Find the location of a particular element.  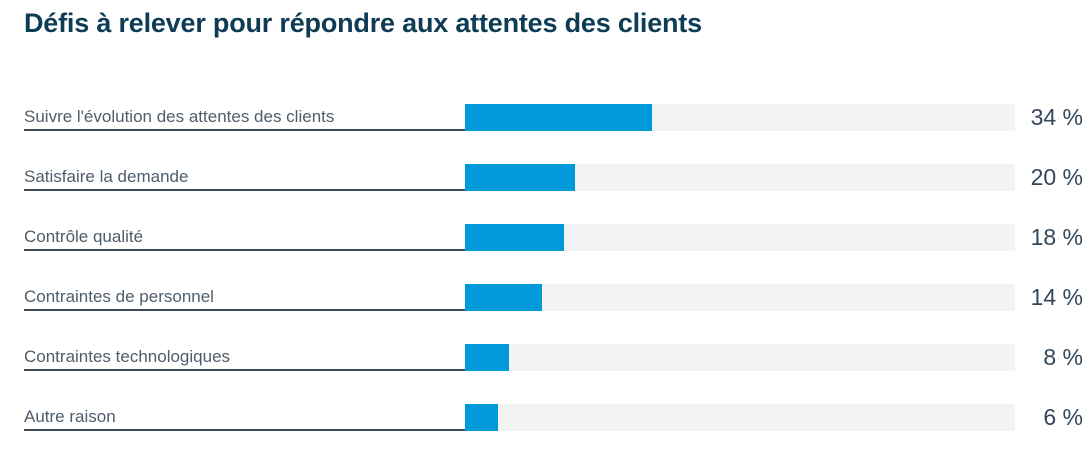

bar-row: Contrôle qualité 18 % is located at coordinates (553, 237).